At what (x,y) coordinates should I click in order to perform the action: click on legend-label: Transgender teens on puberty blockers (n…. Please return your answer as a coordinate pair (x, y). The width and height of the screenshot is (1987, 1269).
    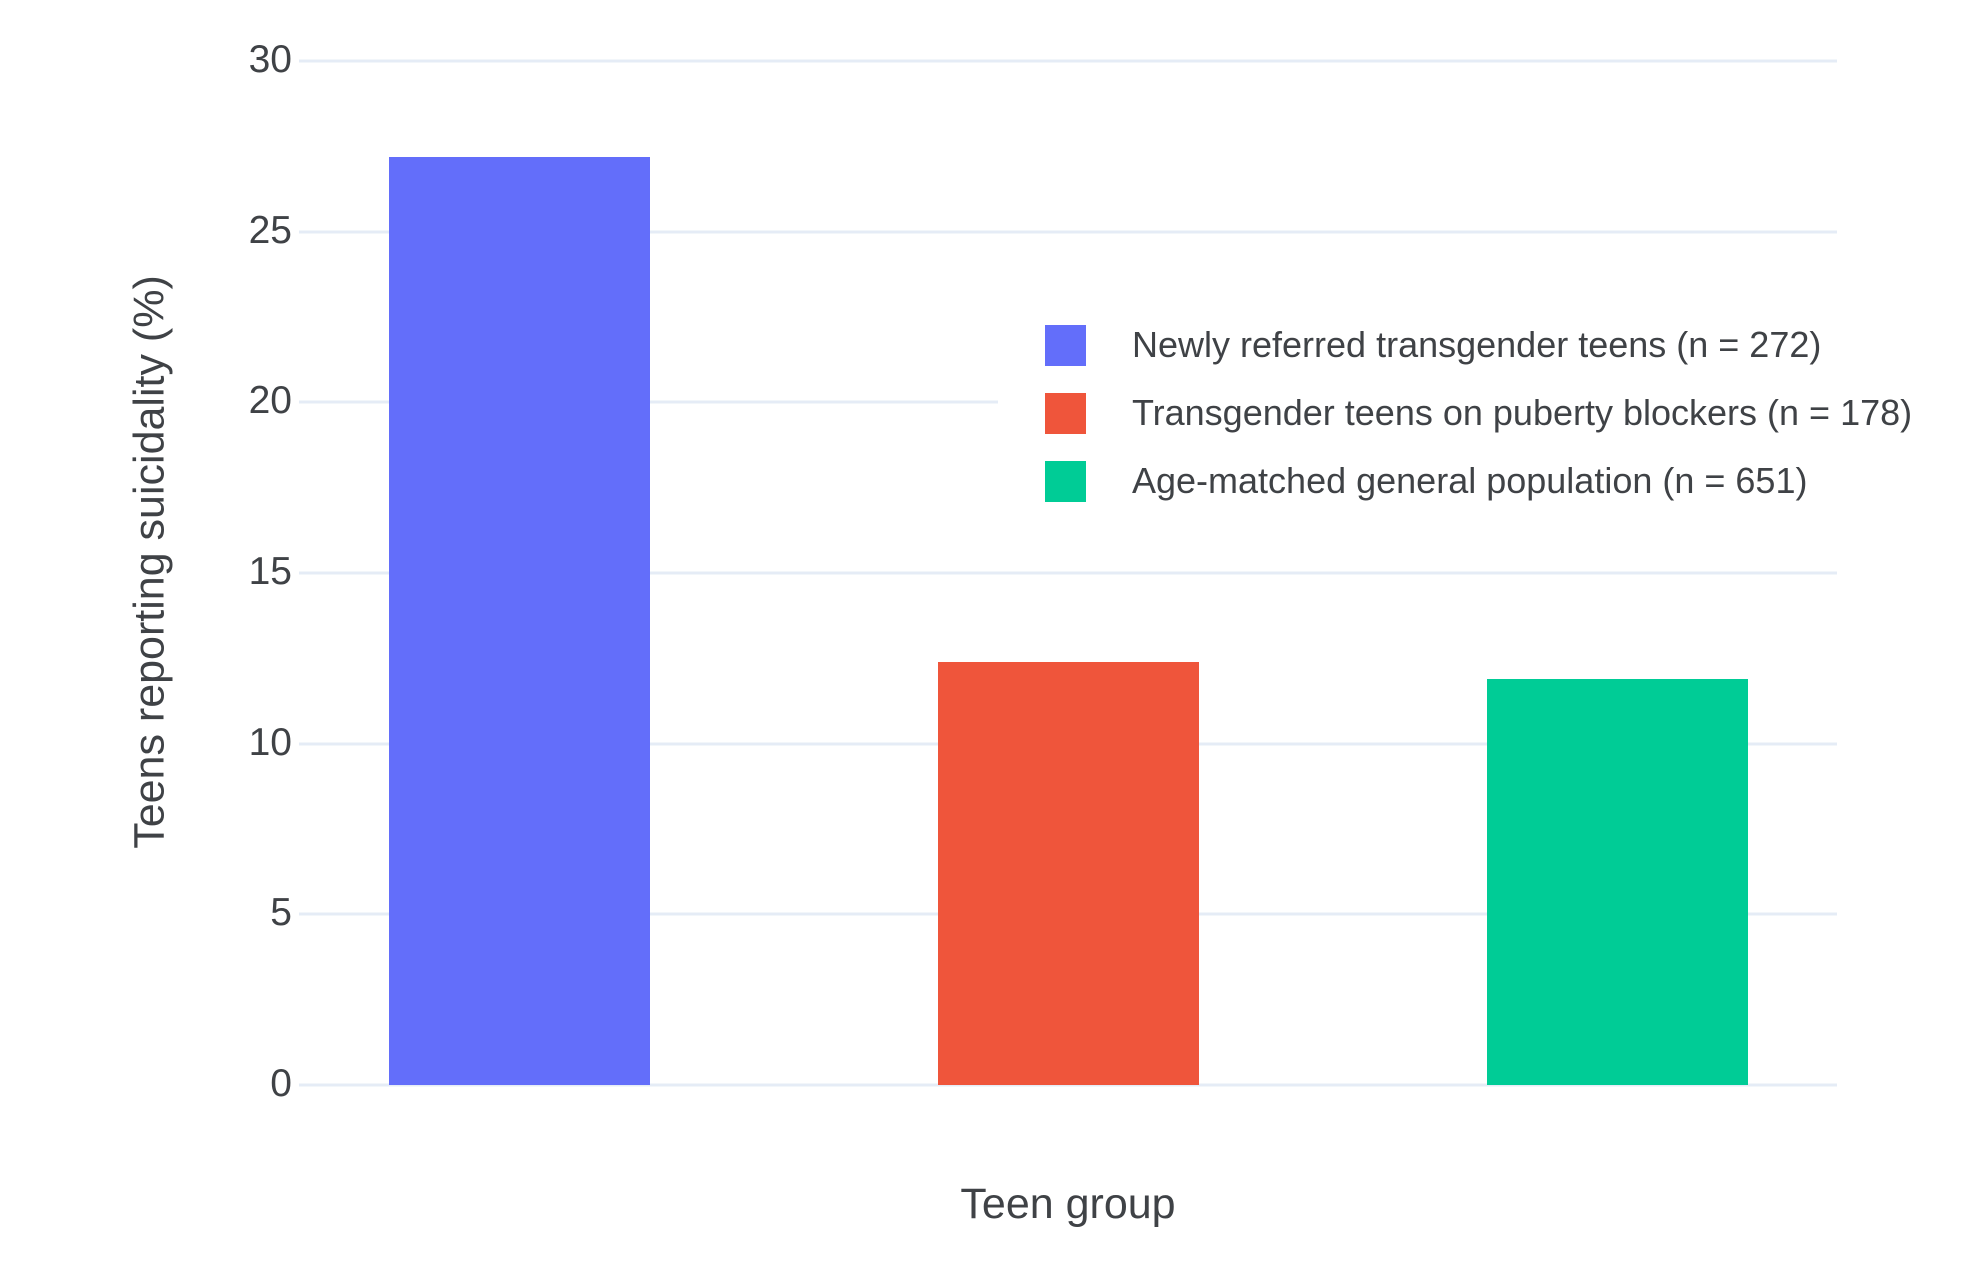
    Looking at the image, I should click on (1522, 412).